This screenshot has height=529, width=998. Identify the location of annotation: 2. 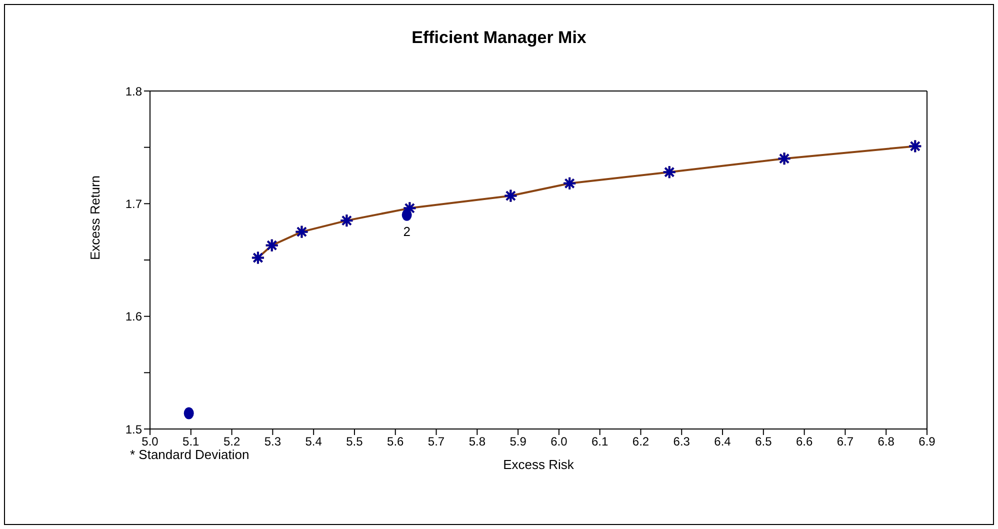
(406, 232).